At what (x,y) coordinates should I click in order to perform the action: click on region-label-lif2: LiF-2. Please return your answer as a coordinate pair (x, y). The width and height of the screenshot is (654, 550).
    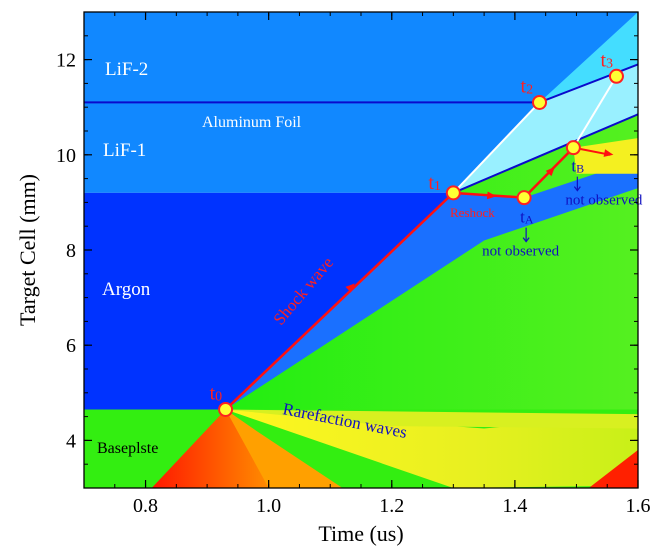
    Looking at the image, I should click on (126, 69).